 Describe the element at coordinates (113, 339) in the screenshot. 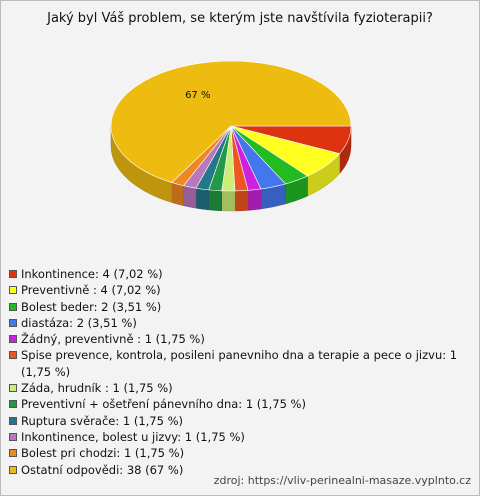

I see `legend-label: Žádný, preventivně : 1 (1,75 %)` at that location.